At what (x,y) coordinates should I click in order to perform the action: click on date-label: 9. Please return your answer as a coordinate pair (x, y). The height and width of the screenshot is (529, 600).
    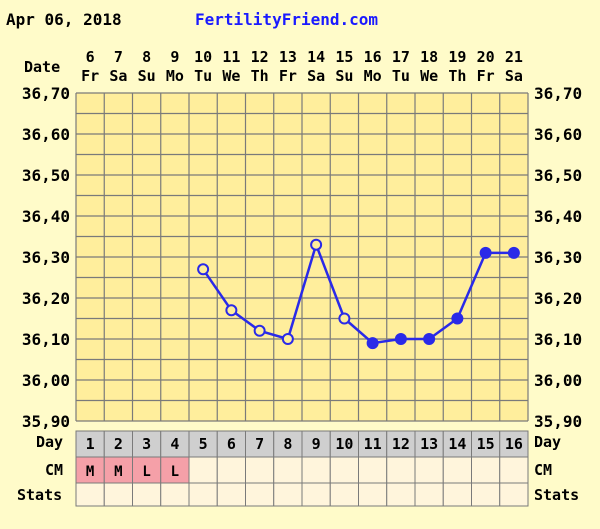
    Looking at the image, I should click on (174, 57).